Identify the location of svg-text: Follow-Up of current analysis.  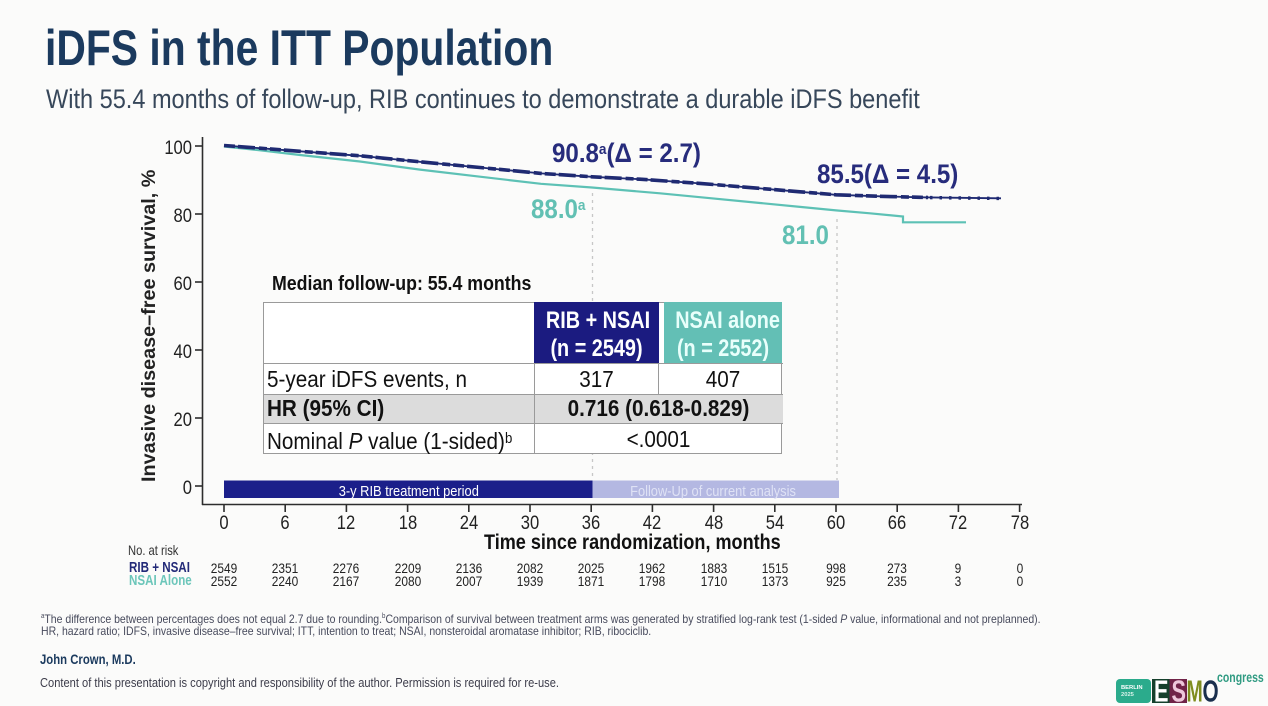
(713, 492).